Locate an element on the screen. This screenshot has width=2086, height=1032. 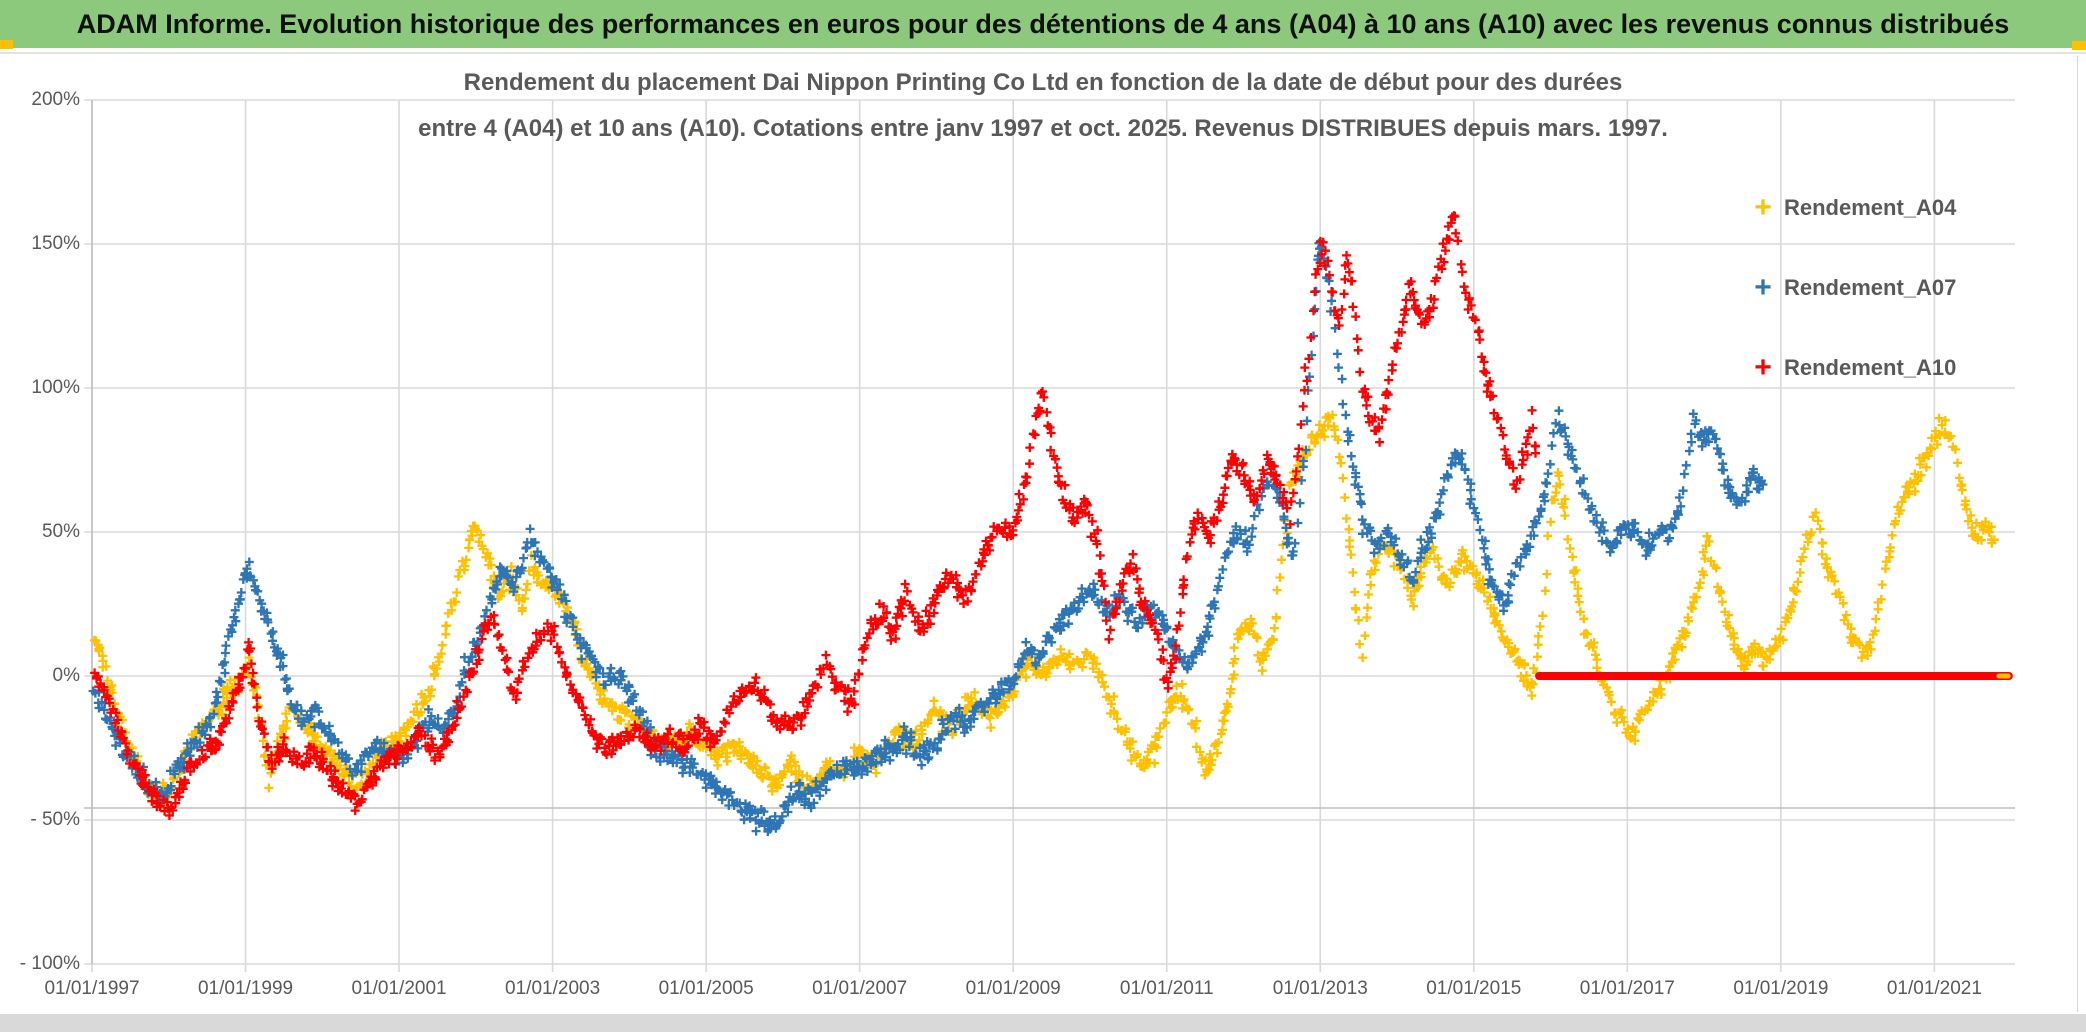
y-axis-tick-label: 100% is located at coordinates (55, 387).